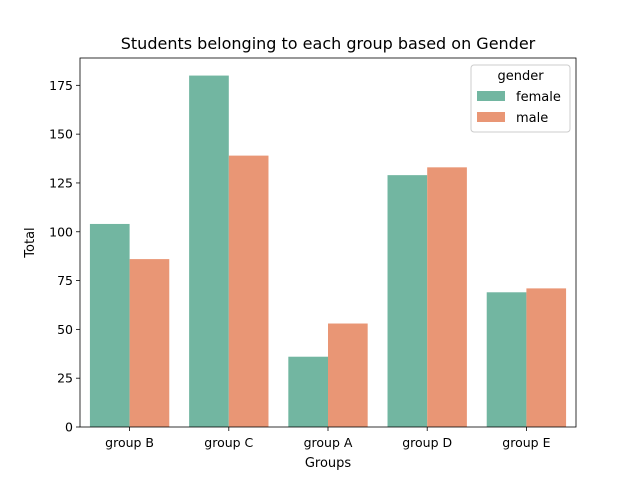 The width and height of the screenshot is (640, 480). I want to click on legend-title: gender, so click(520, 76).